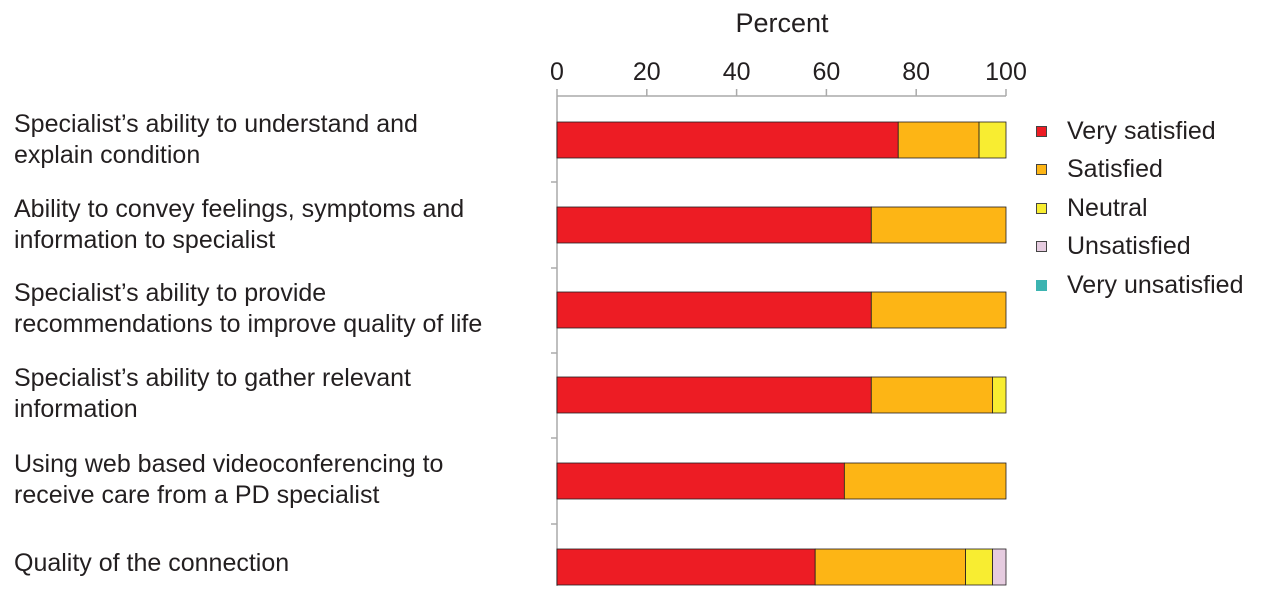  I want to click on legend-label: Satisfied, so click(1115, 169).